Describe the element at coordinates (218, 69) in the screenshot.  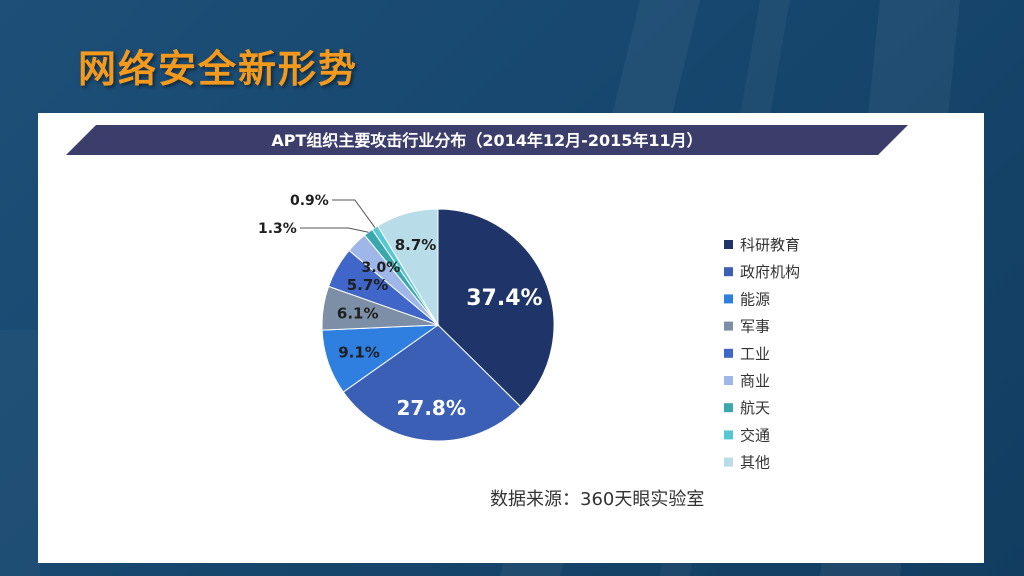
I see `slide-title: 网络安全新形势` at that location.